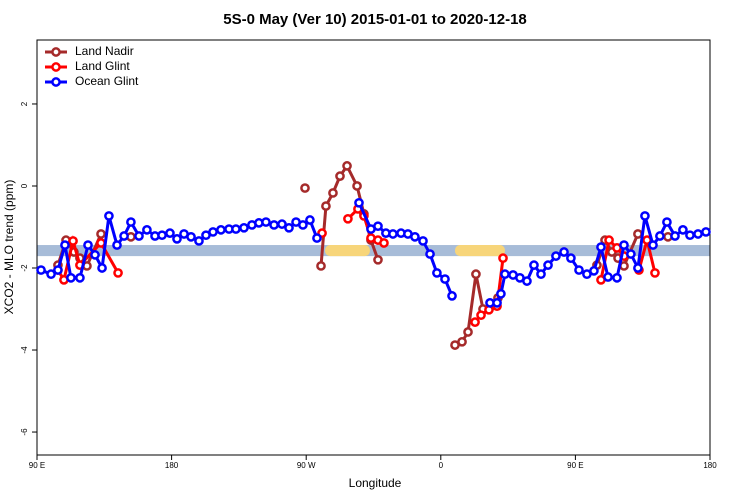 This screenshot has height=500, width=750. What do you see at coordinates (24, 103) in the screenshot?
I see `y-tick-label: 2` at bounding box center [24, 103].